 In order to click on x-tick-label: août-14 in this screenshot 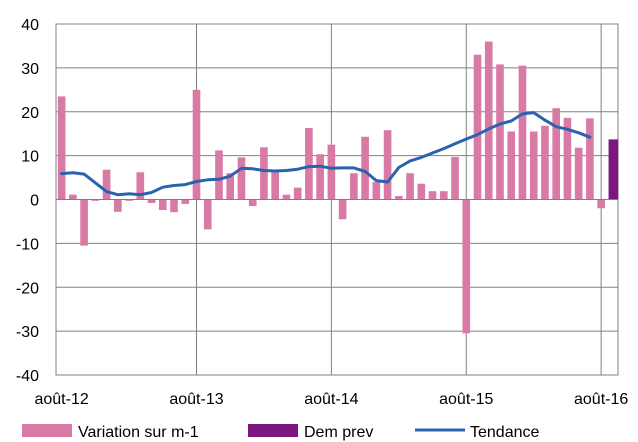, I will do `click(331, 399)`.